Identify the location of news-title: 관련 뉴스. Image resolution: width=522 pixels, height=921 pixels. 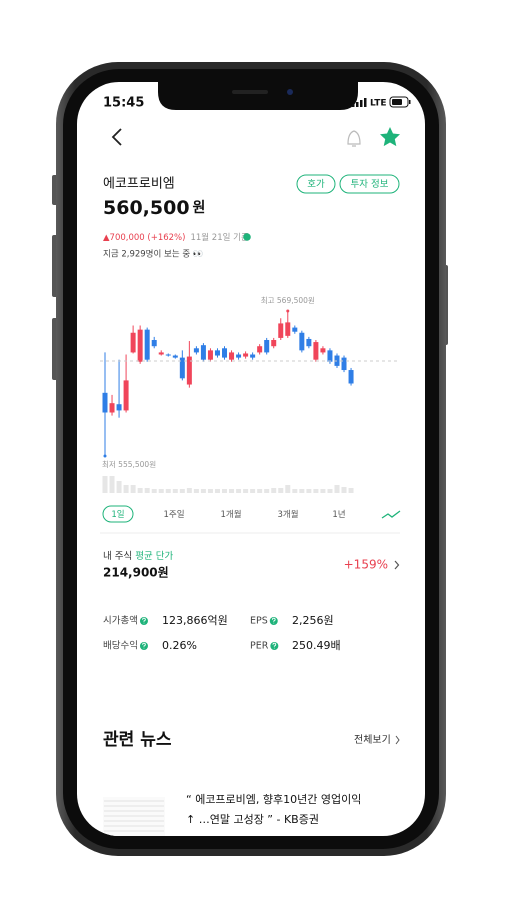
(137, 740).